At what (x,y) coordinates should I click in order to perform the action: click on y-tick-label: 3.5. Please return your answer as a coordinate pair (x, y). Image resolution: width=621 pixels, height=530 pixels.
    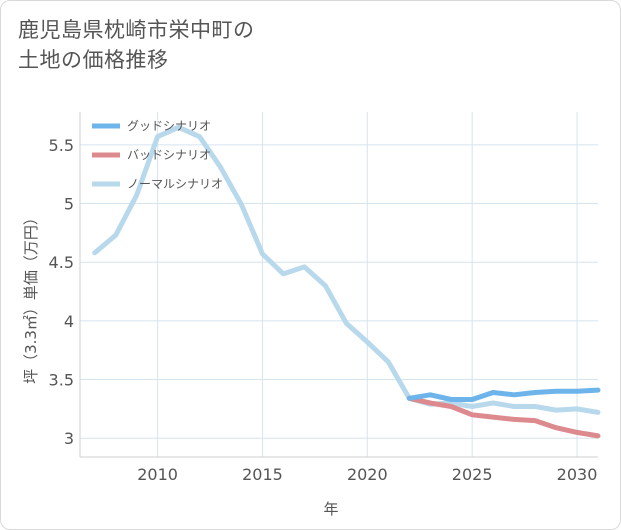
    Looking at the image, I should click on (61, 380).